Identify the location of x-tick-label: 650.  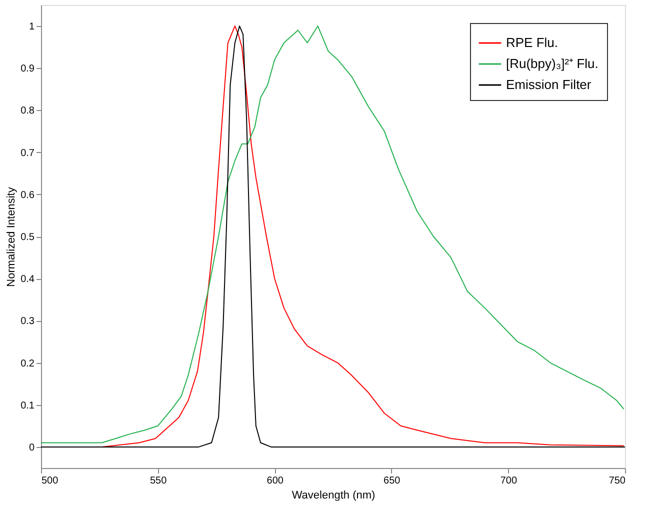
(392, 481).